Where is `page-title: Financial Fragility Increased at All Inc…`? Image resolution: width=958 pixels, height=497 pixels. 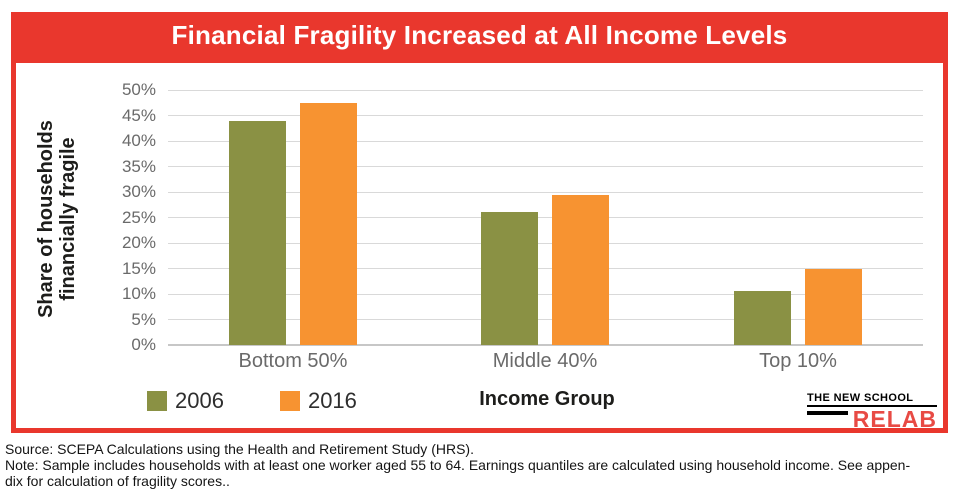
page-title: Financial Fragility Increased at All Inc… is located at coordinates (479, 34).